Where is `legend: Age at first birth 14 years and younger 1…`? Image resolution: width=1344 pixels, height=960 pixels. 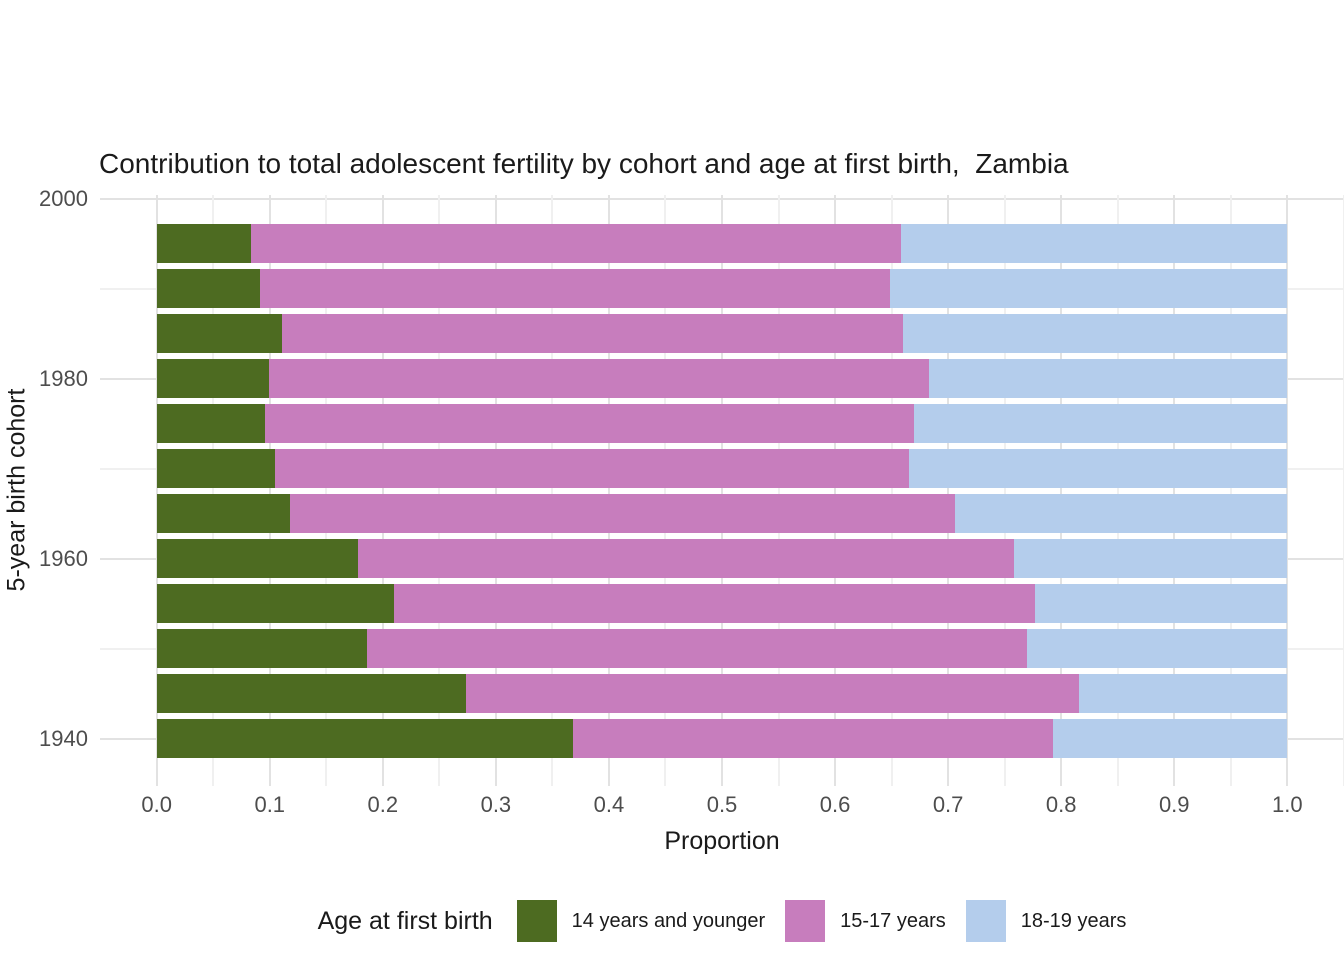
legend: Age at first birth 14 years and younger 1… is located at coordinates (722, 921).